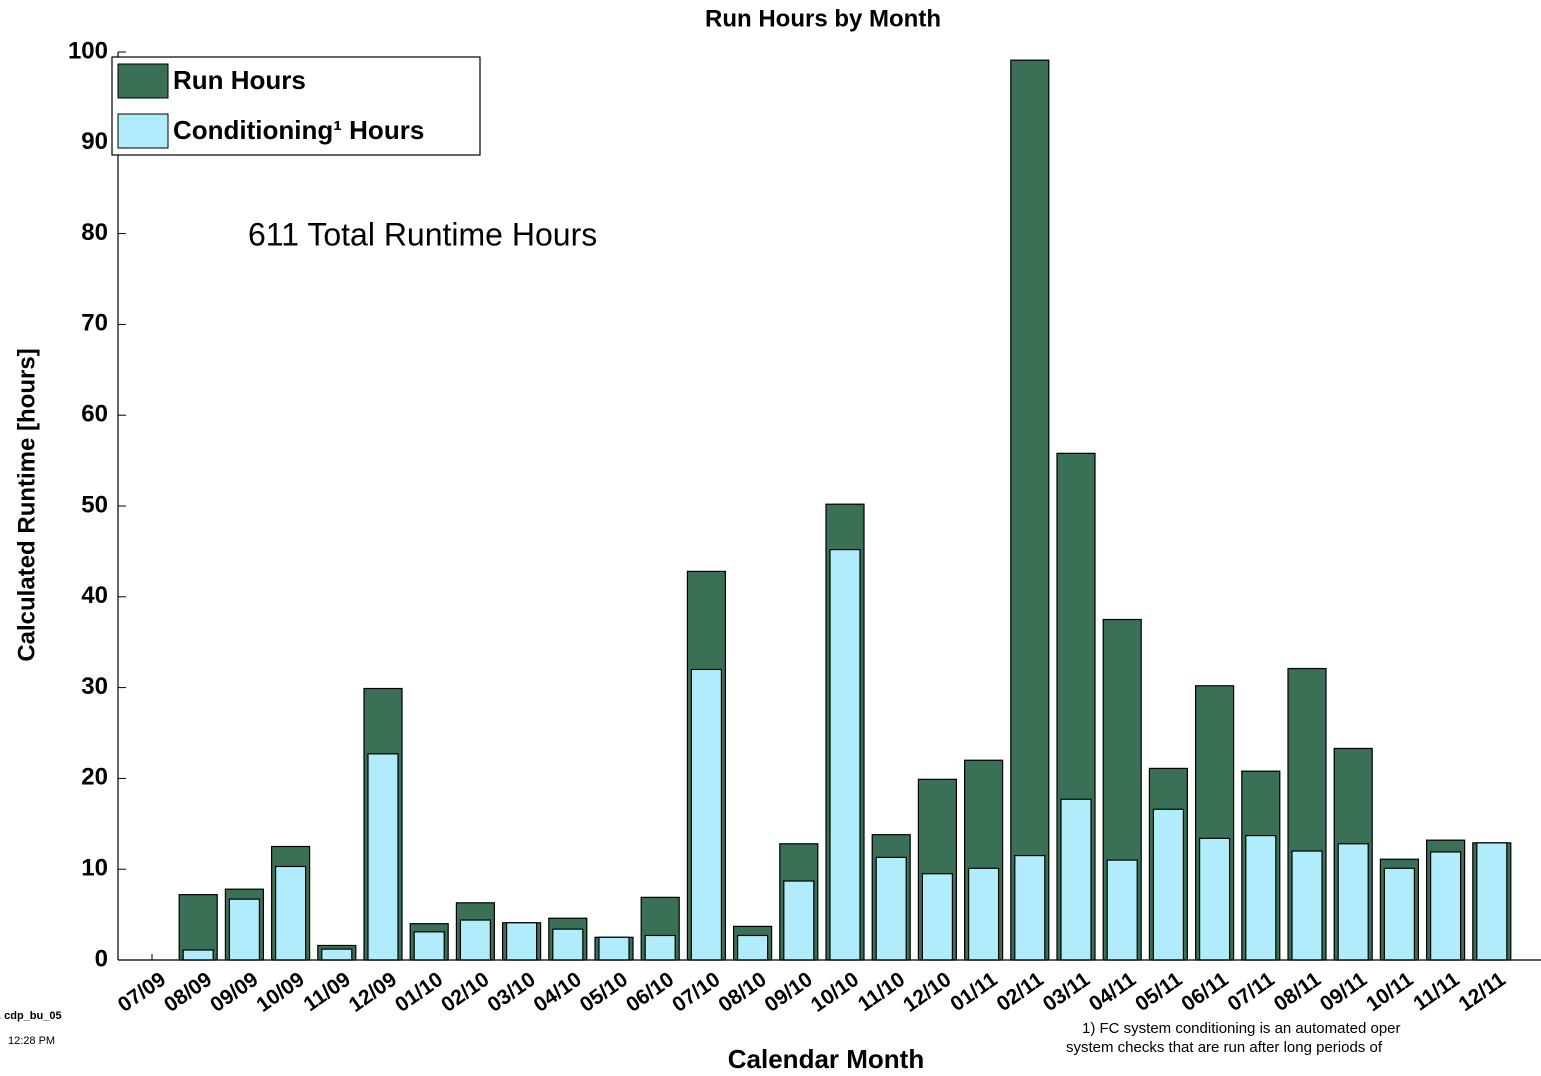 The image size is (1541, 1076). I want to click on legend: Run Hours Conditioning¹ Hours, so click(296, 106).